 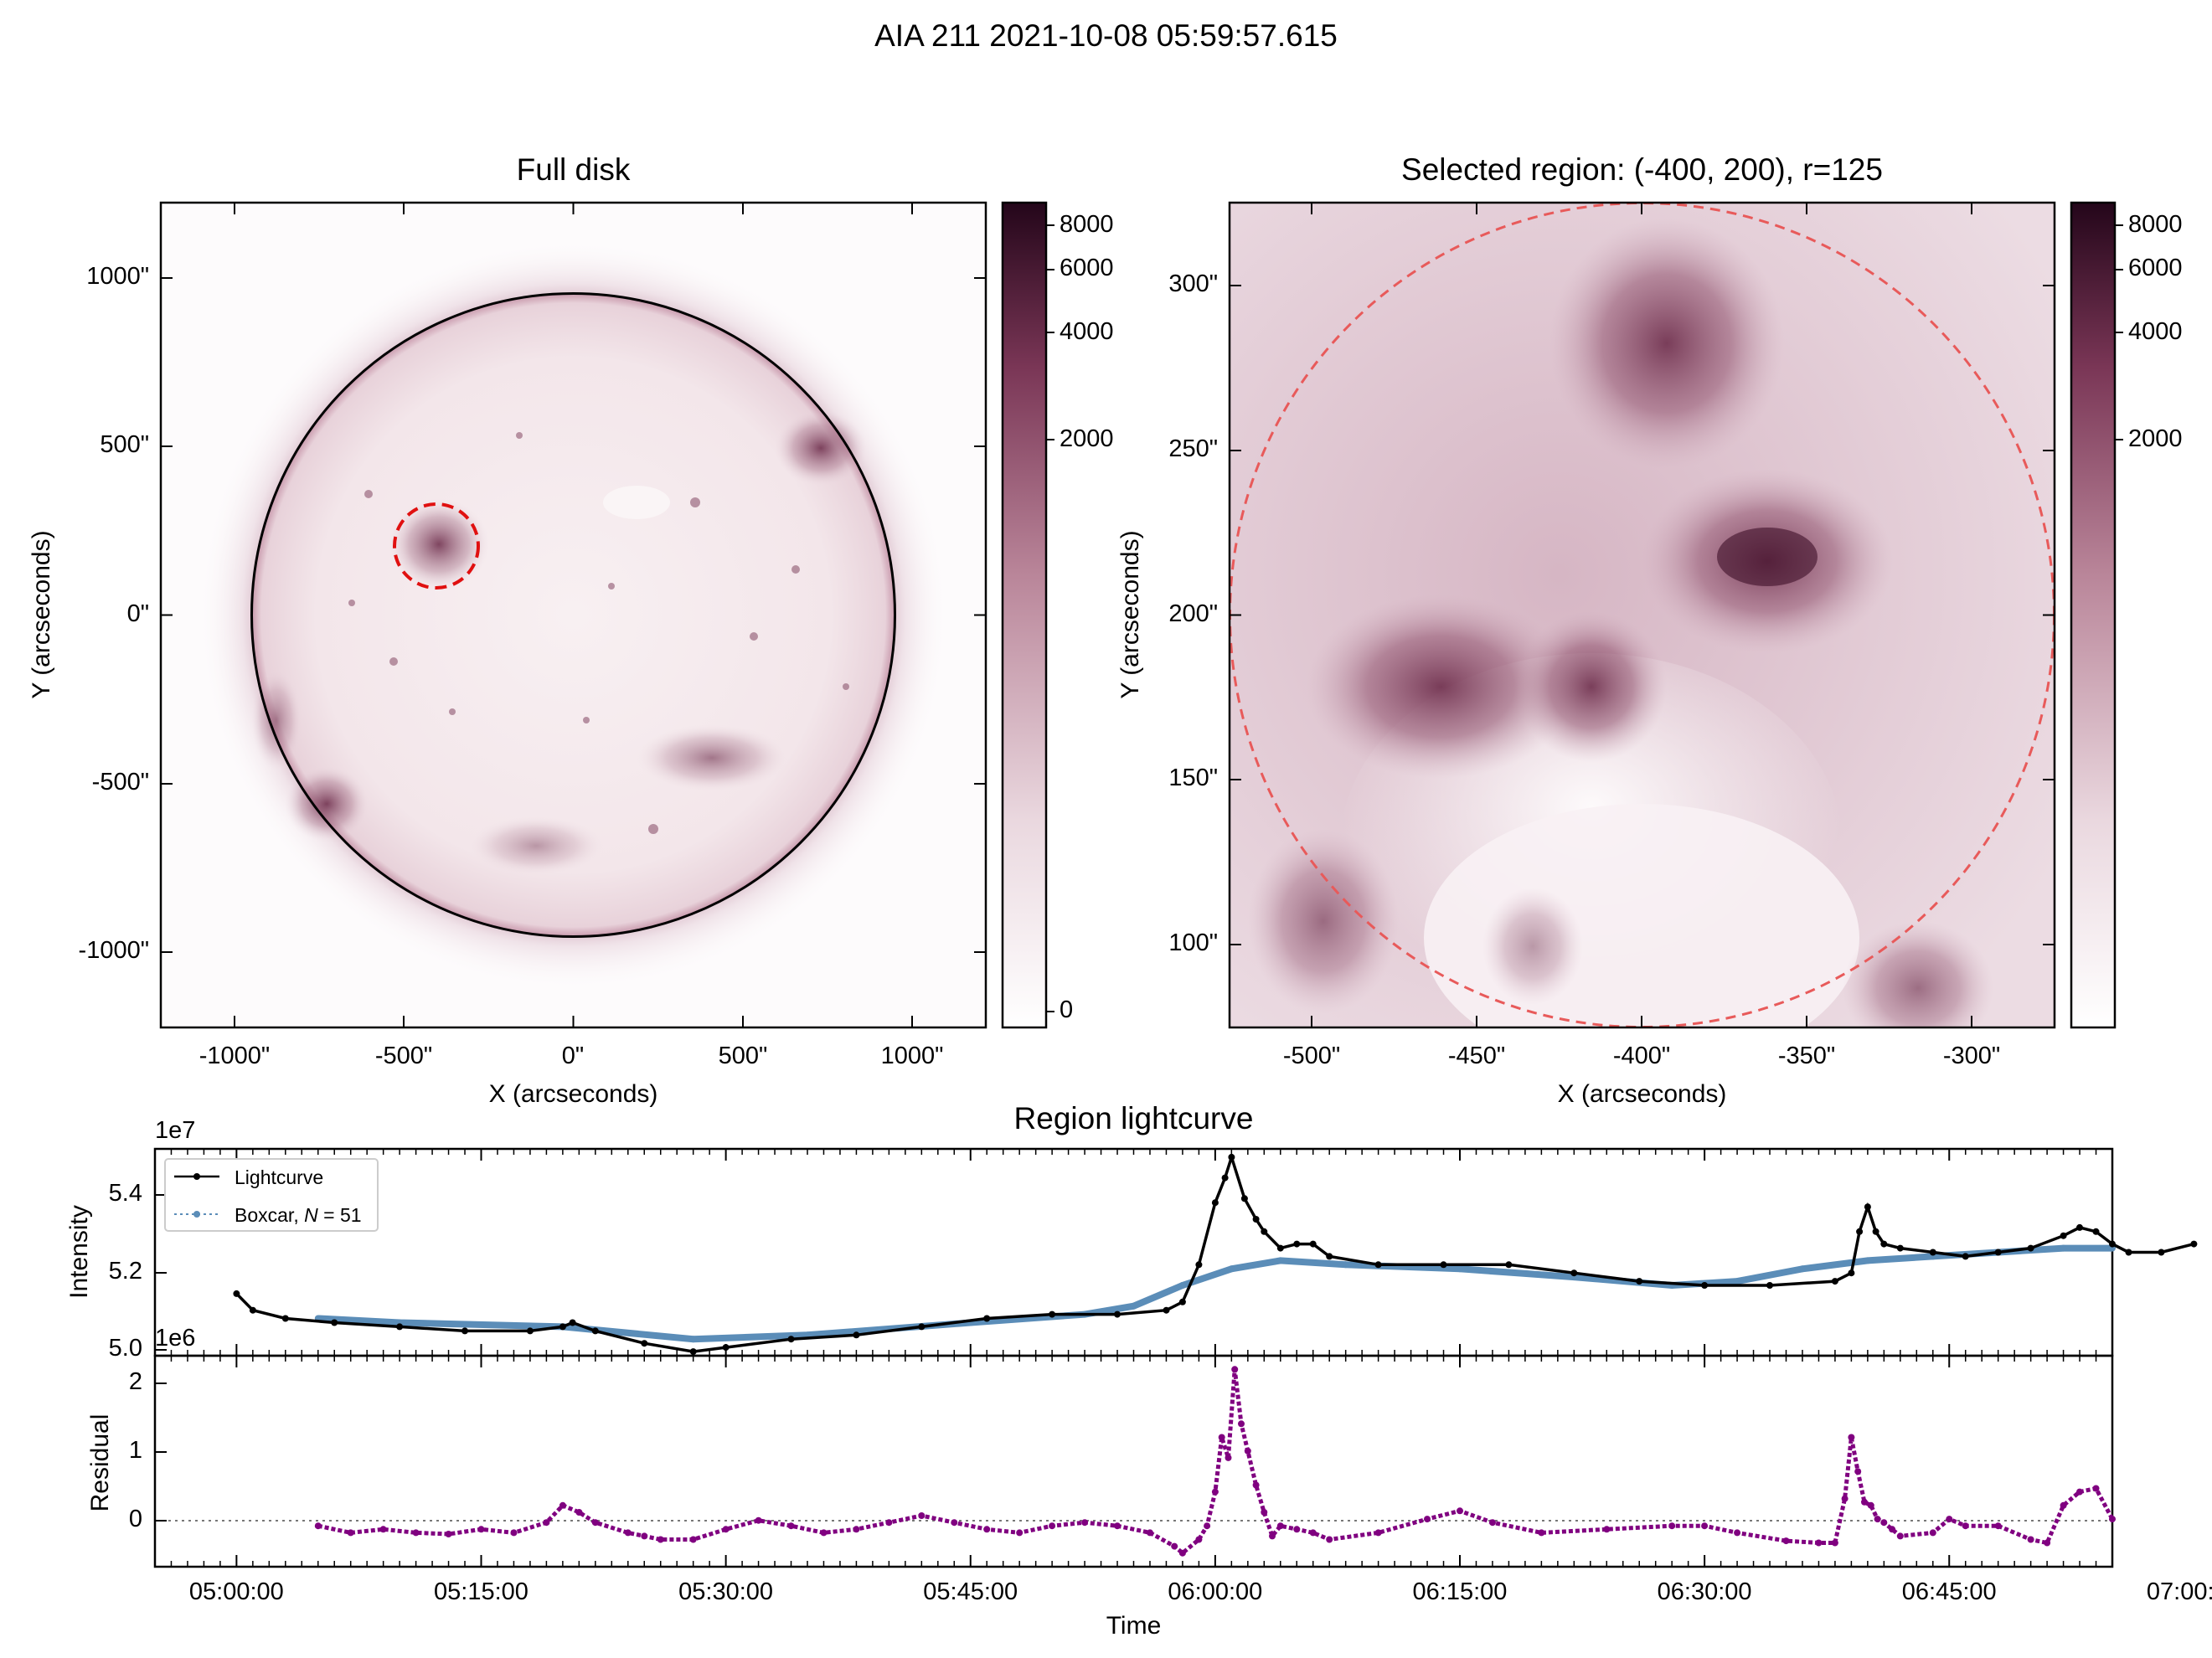 I want to click on residual-offset: 1e6, so click(x=176, y=1338).